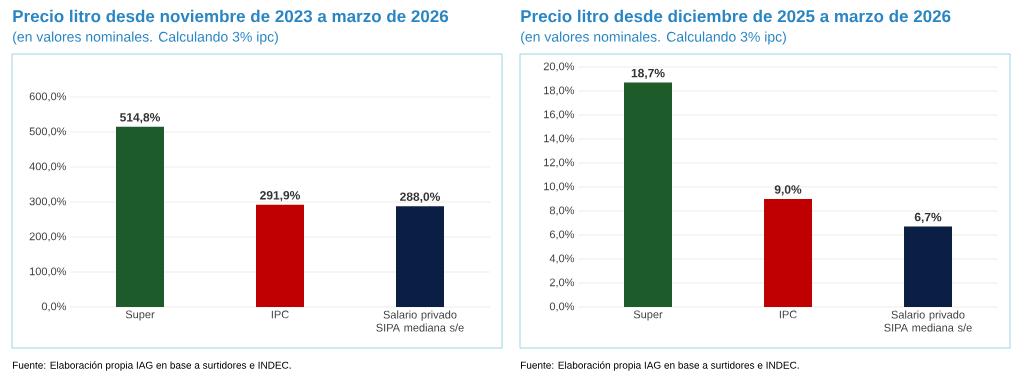 The image size is (1024, 380). Describe the element at coordinates (559, 67) in the screenshot. I see `y-tick-label: 20,0%` at that location.